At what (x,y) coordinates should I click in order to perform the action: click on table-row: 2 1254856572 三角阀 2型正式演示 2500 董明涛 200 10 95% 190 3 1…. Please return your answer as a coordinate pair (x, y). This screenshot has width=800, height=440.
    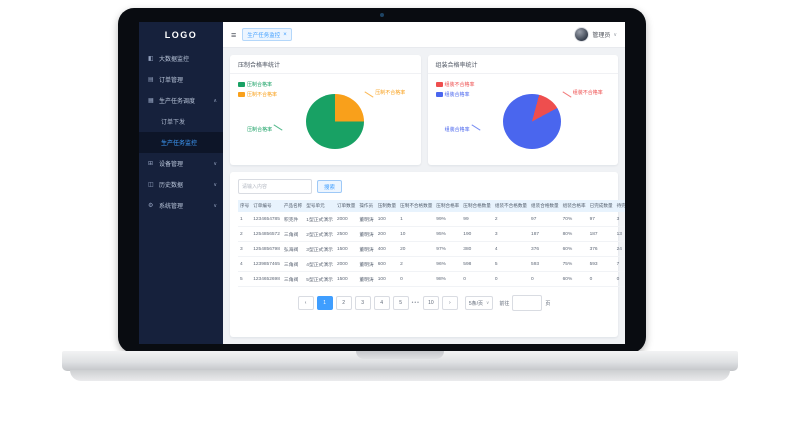
    Looking at the image, I should click on (431, 234).